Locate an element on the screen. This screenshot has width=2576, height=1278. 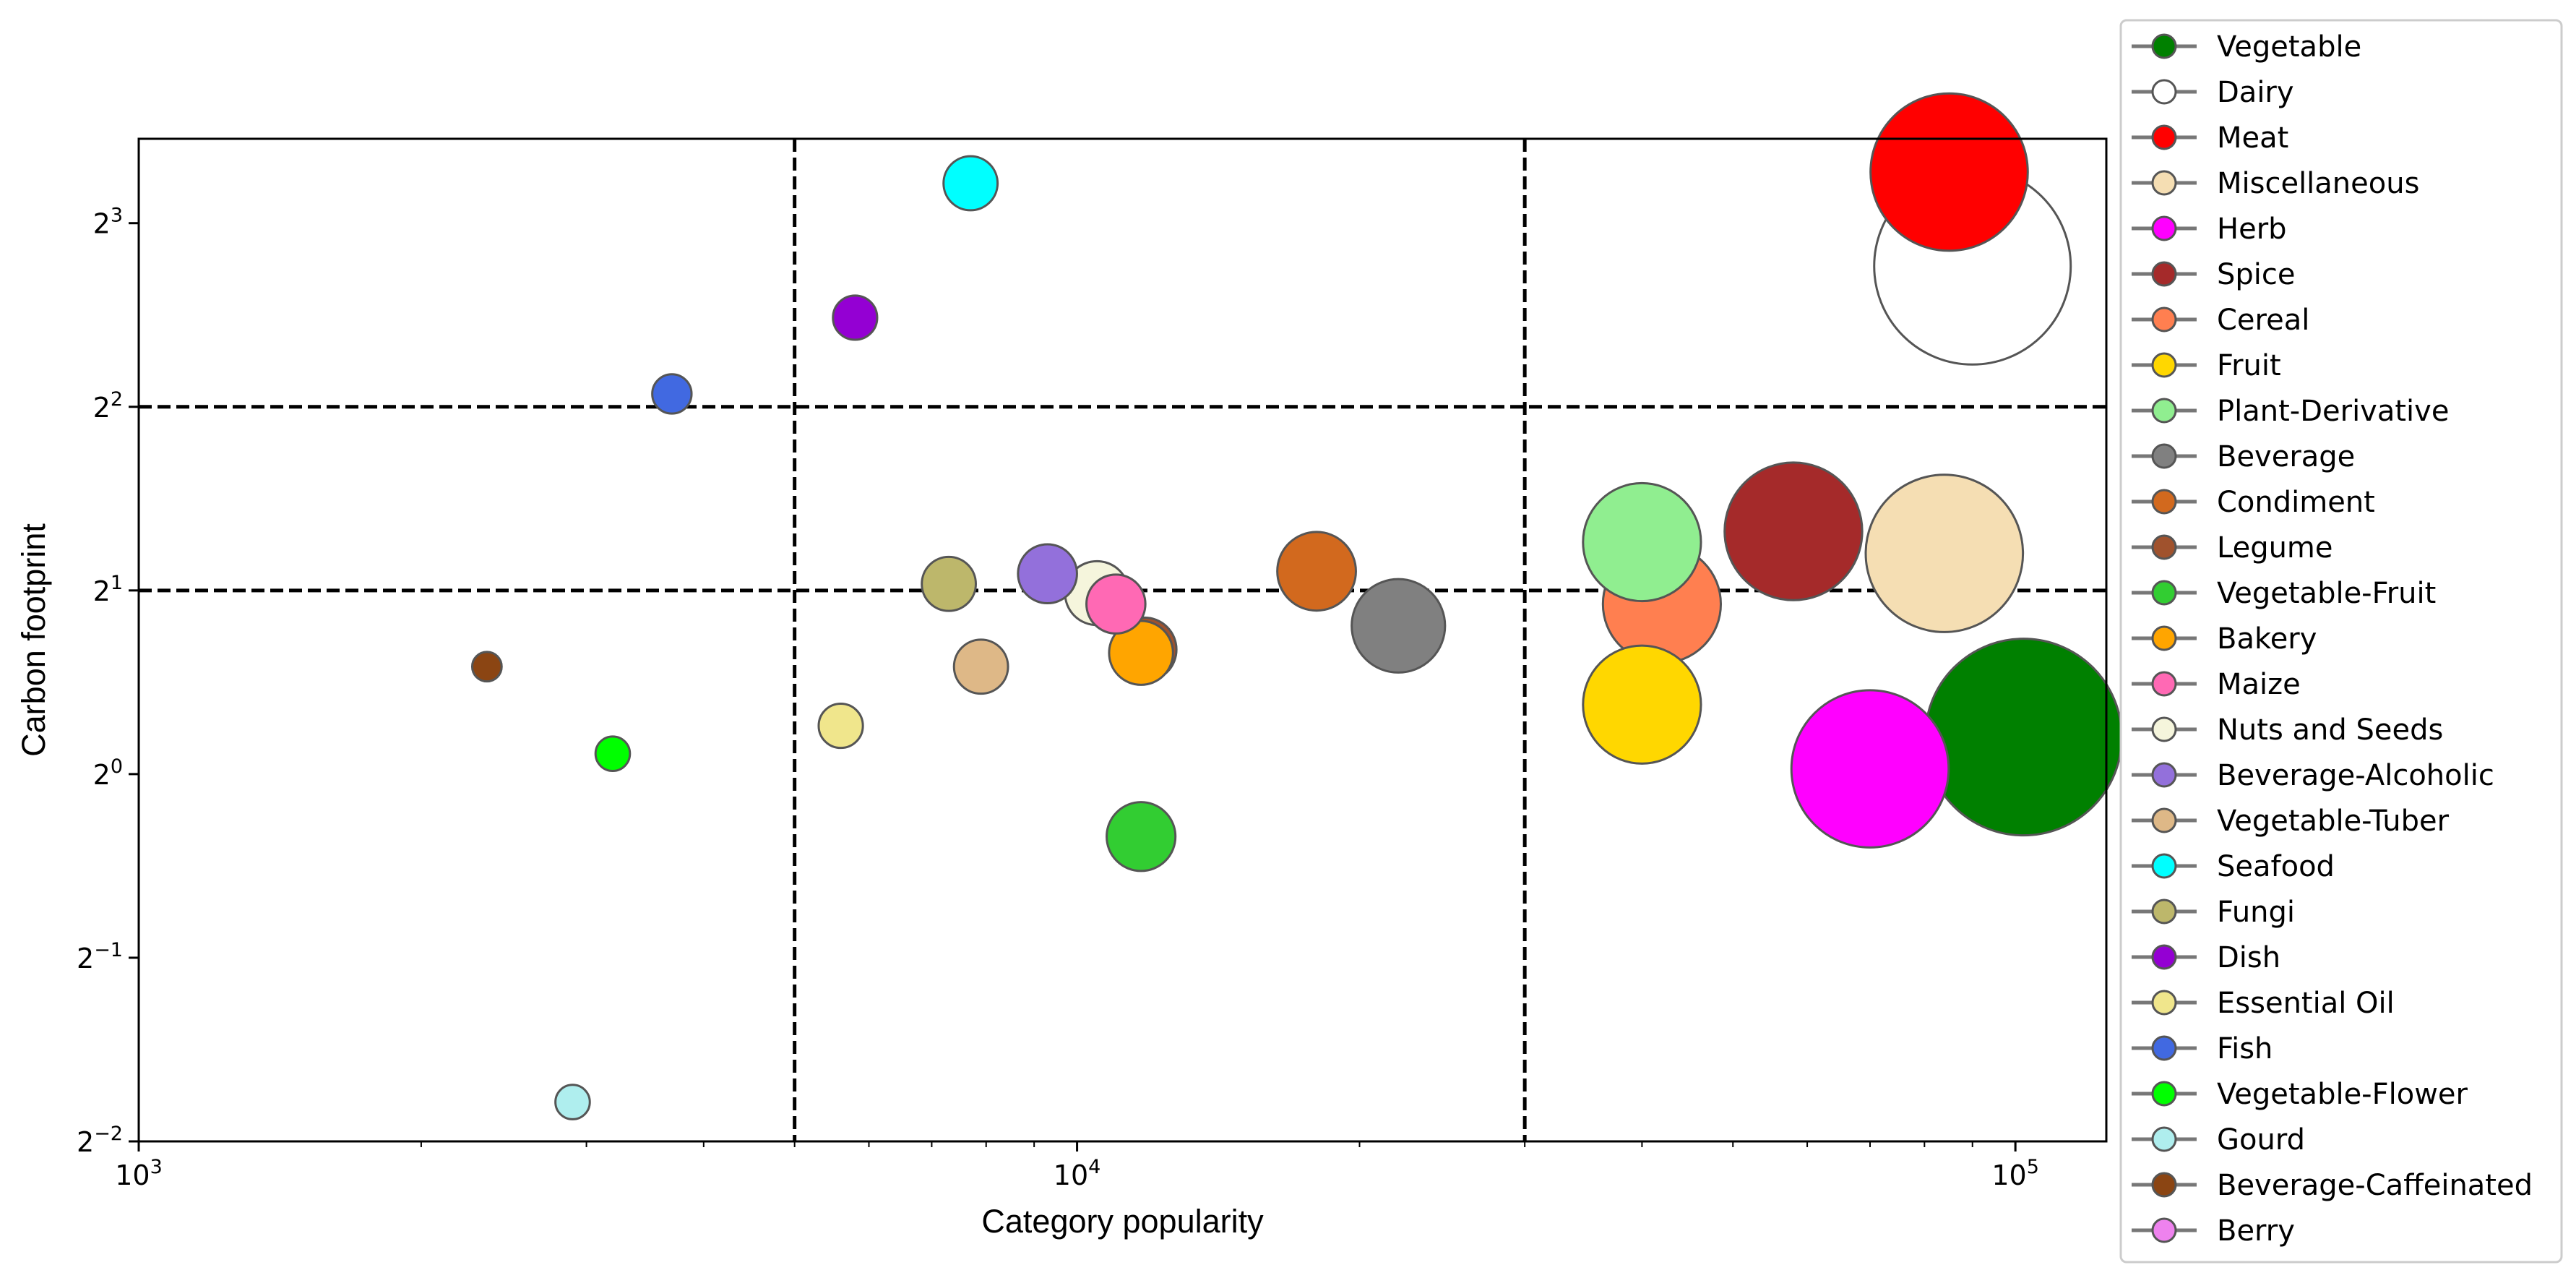
legend-label: Vegetable is located at coordinates (2289, 47).